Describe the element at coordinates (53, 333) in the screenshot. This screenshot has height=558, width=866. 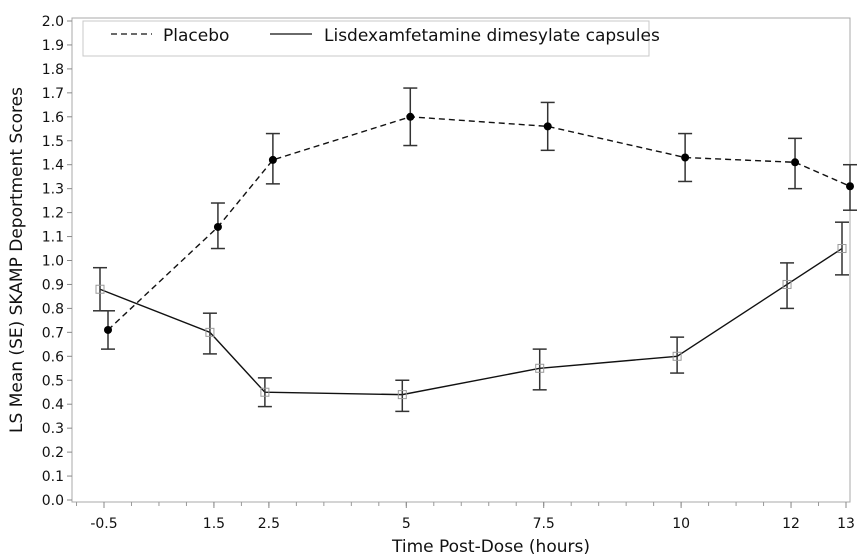
I see `y-tick-label: 0.7` at that location.